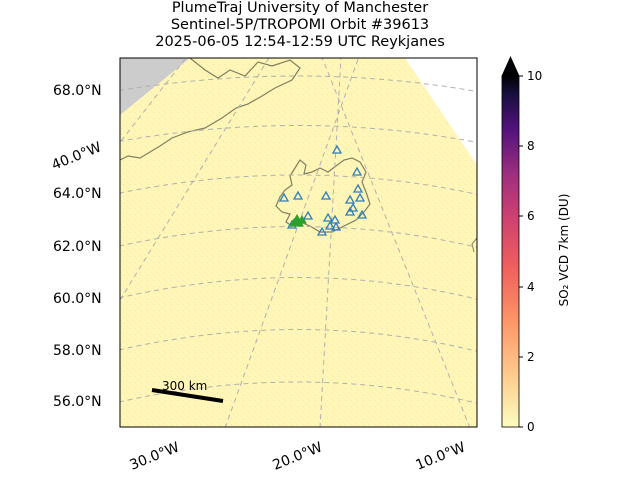  What do you see at coordinates (300, 25) in the screenshot?
I see `title-line-2: Sentinel-5P/TROPOMI Orbit #39613` at bounding box center [300, 25].